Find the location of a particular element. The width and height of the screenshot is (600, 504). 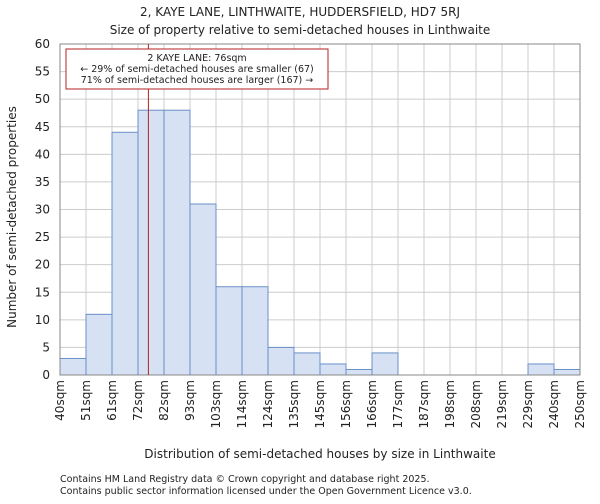

y-tick-label: 35 is located at coordinates (42, 182).